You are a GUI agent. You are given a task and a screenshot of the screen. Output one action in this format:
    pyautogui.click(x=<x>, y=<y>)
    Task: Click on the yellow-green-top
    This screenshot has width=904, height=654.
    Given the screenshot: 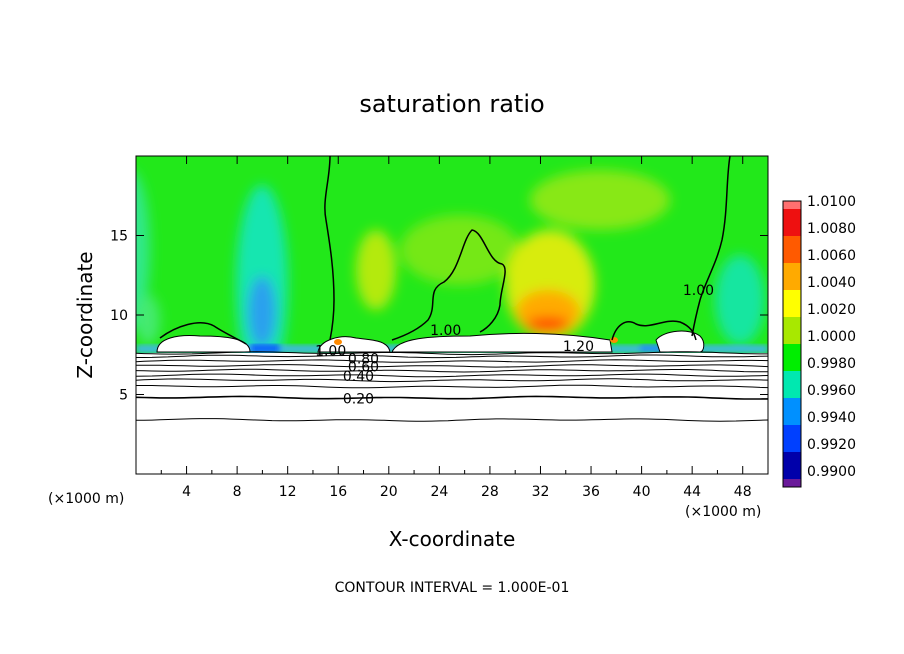 What is the action you would take?
    pyautogui.click(x=600, y=200)
    